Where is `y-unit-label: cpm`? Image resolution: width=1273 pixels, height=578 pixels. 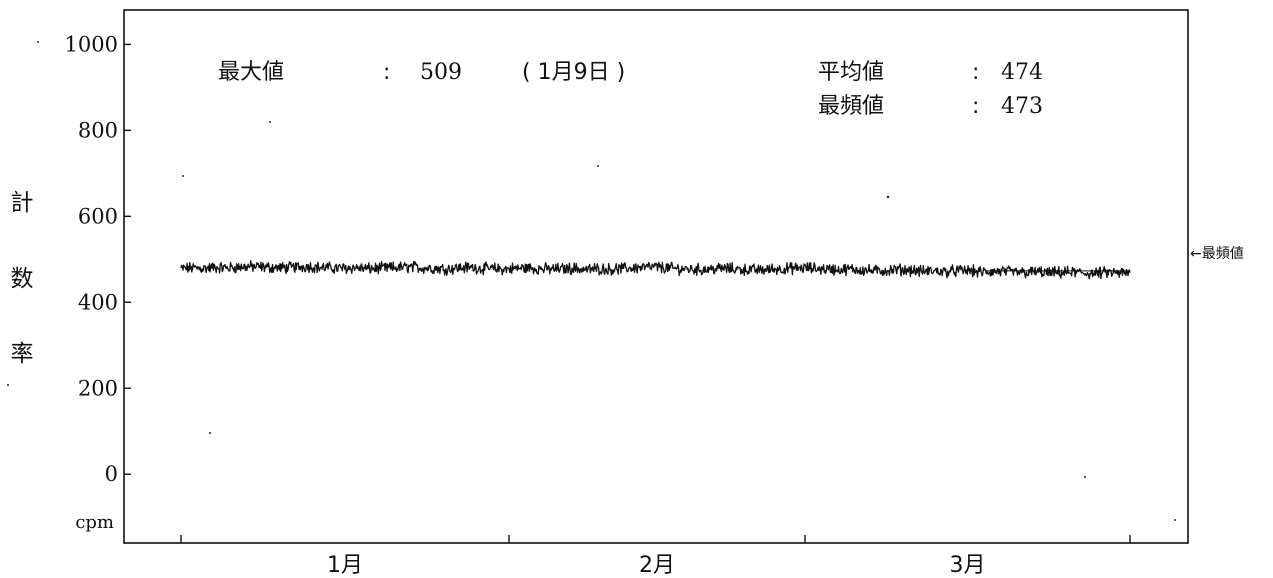 y-unit-label: cpm is located at coordinates (94, 522).